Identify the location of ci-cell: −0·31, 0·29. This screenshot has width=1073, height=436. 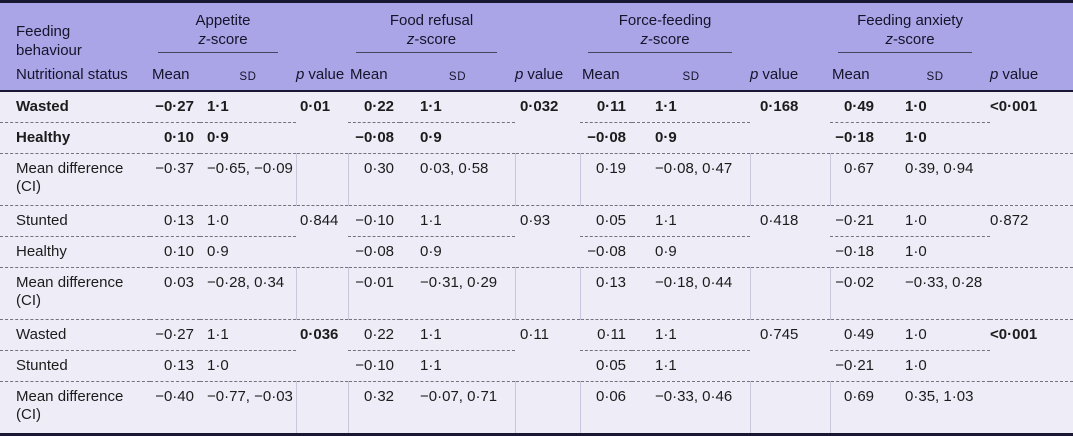
(458, 293).